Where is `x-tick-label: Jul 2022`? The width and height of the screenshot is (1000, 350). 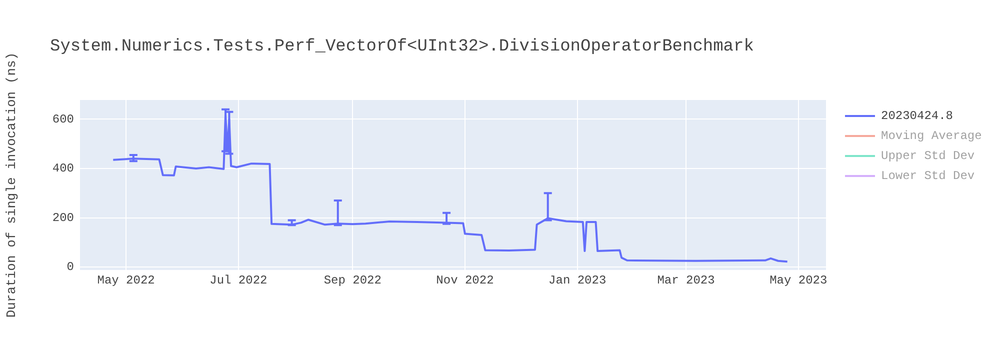
x-tick-label: Jul 2022 is located at coordinates (239, 280).